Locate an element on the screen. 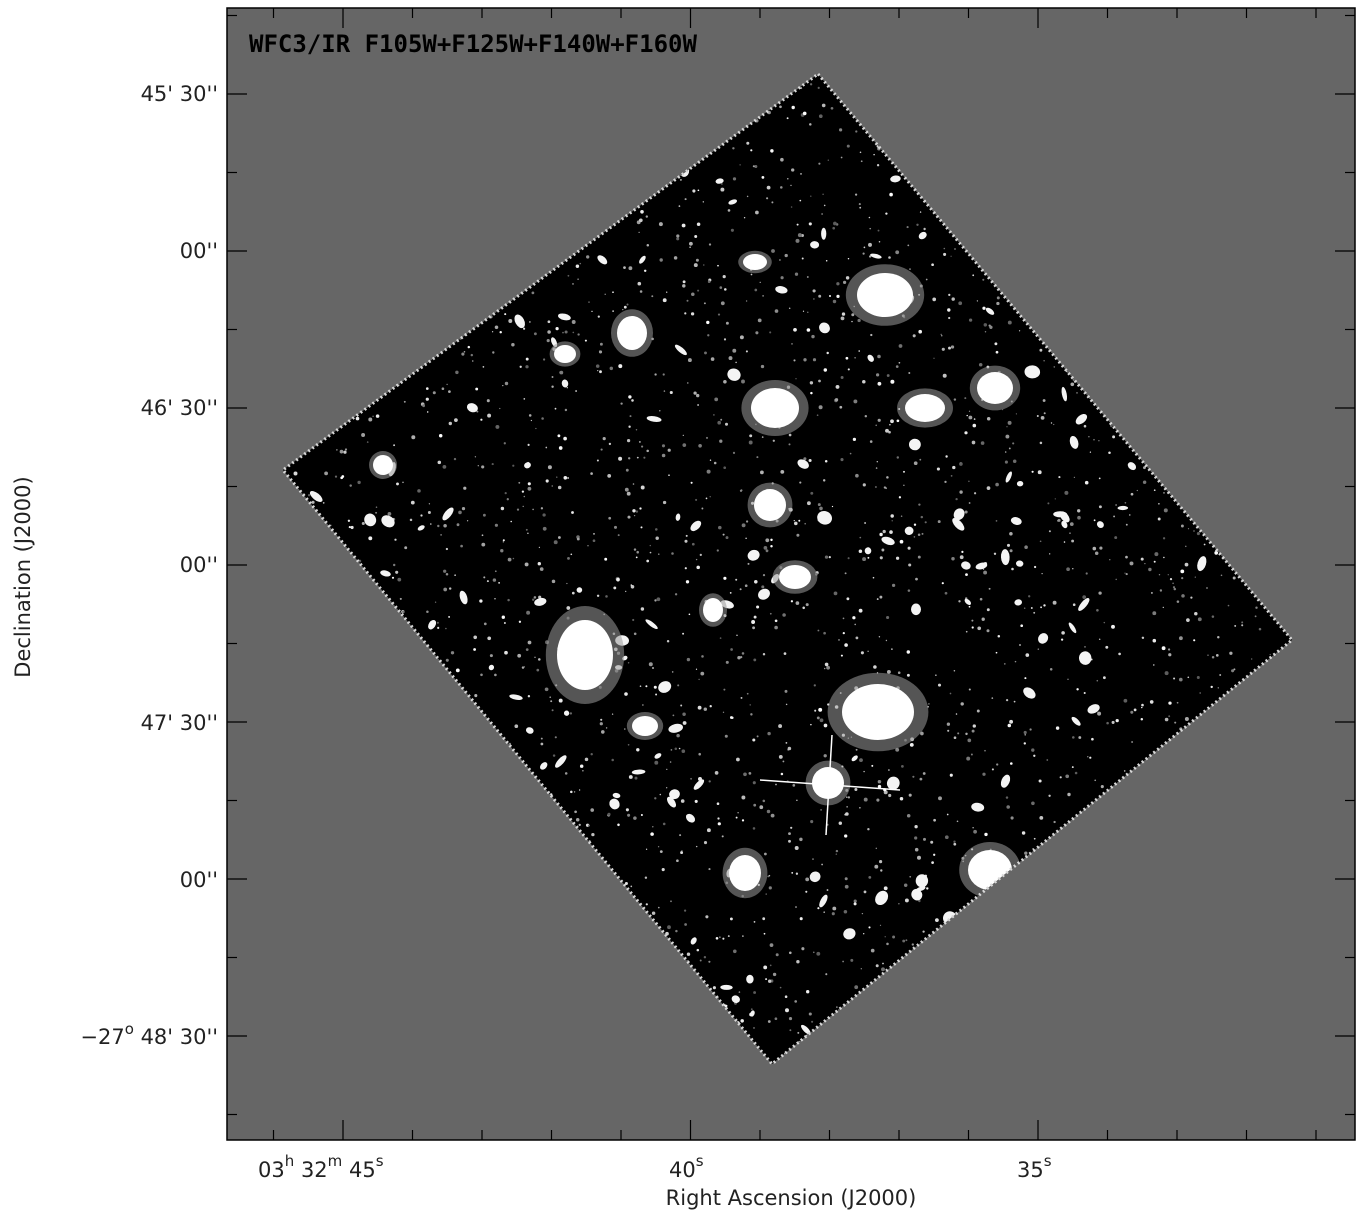 This screenshot has width=1361, height=1214. y-tick-label: 47' 30'' is located at coordinates (179, 723).